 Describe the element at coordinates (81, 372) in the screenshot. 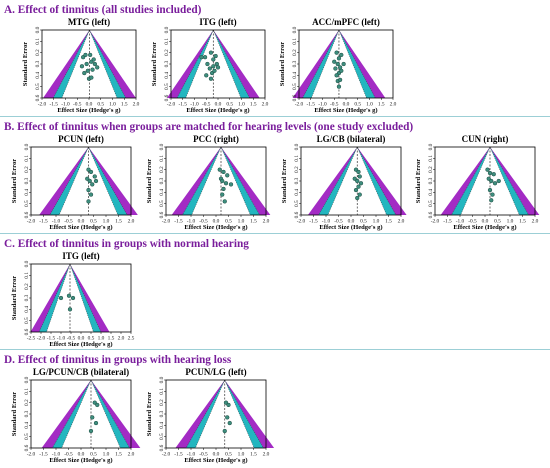

I see `chart-title: LG/PCUN/CB (bilateral)` at that location.